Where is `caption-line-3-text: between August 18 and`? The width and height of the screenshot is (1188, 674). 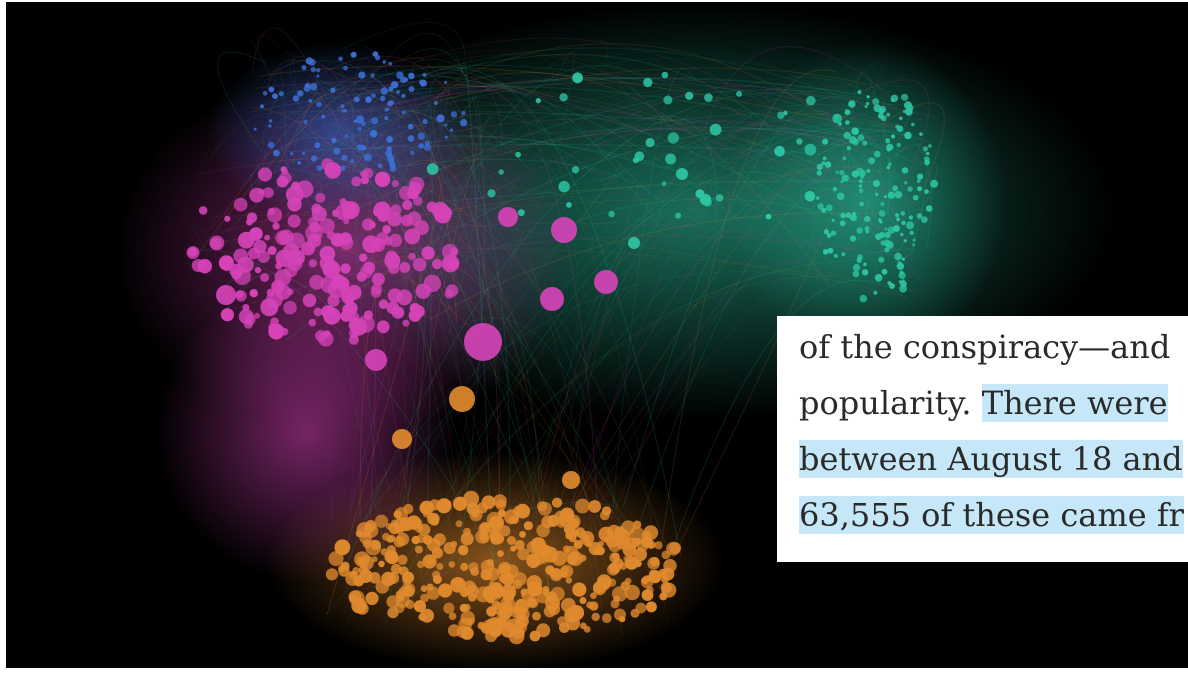 caption-line-3-text: between August 18 and is located at coordinates (991, 459).